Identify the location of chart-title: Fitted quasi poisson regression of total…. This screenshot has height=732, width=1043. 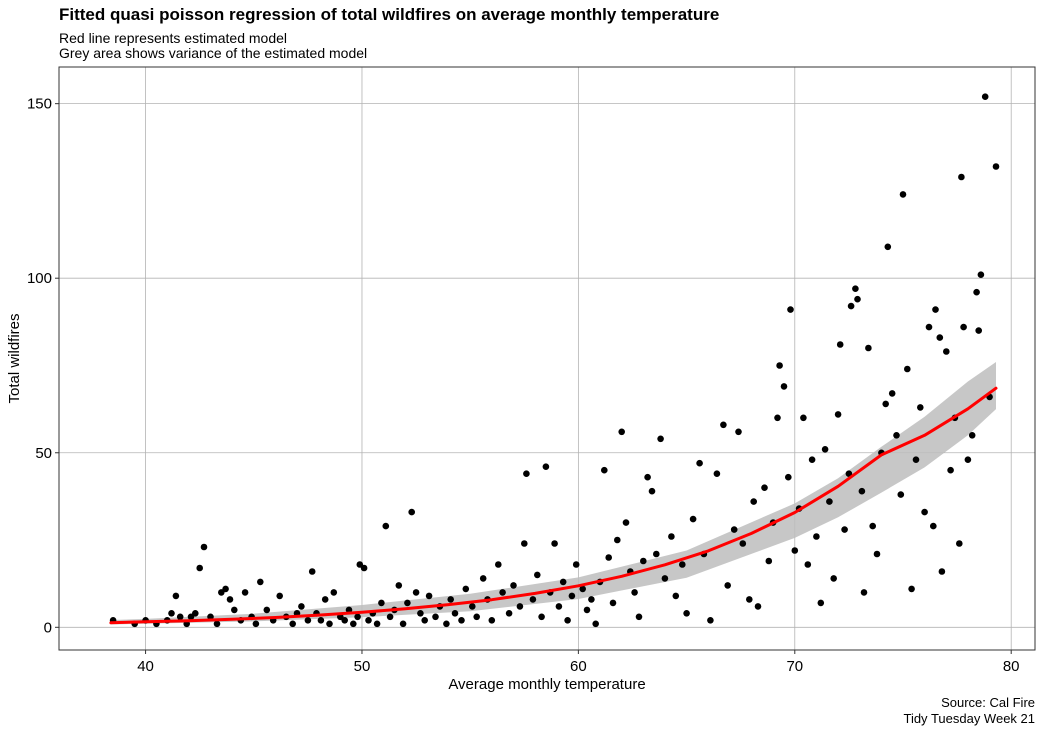
(389, 14).